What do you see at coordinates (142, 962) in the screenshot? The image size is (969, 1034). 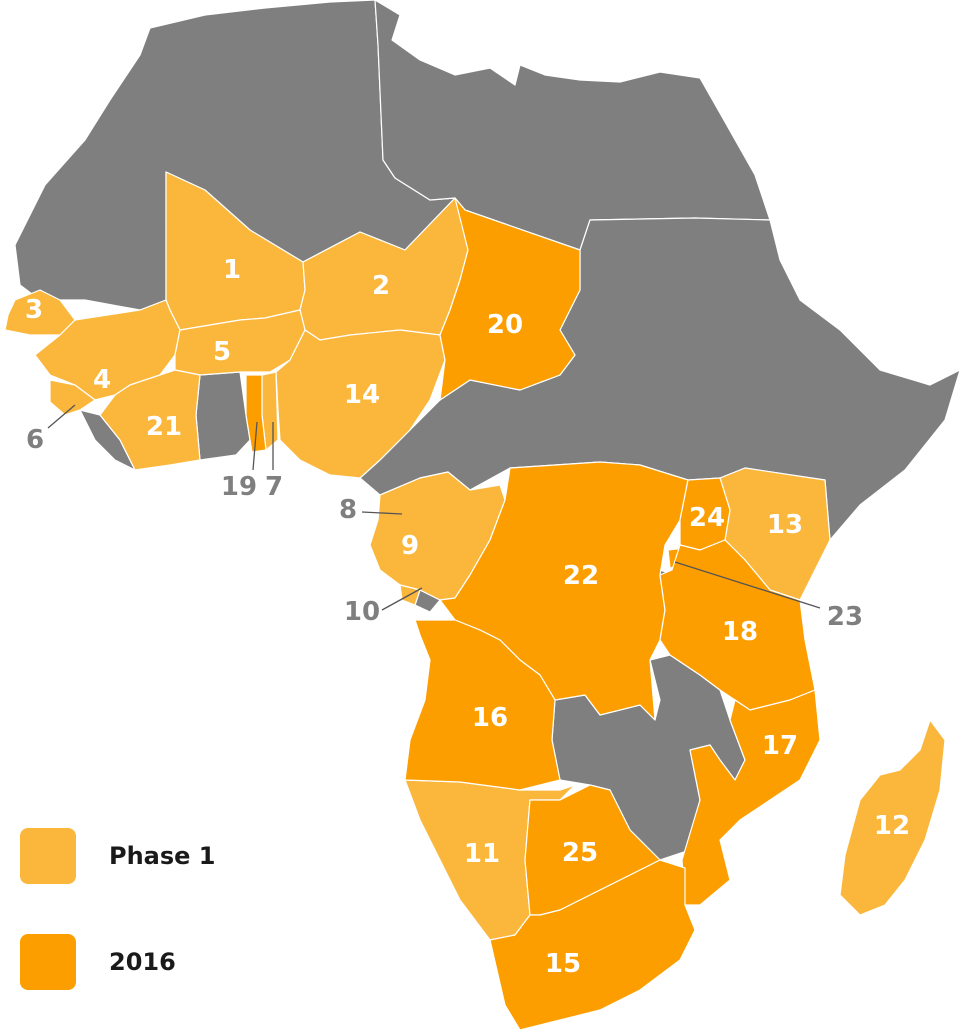 I see `legend-label-2016: 2016` at bounding box center [142, 962].